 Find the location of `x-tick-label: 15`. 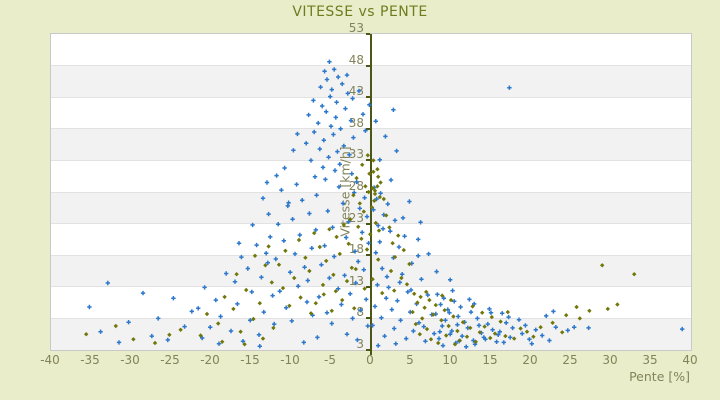

x-tick-label: 15 is located at coordinates (490, 360).